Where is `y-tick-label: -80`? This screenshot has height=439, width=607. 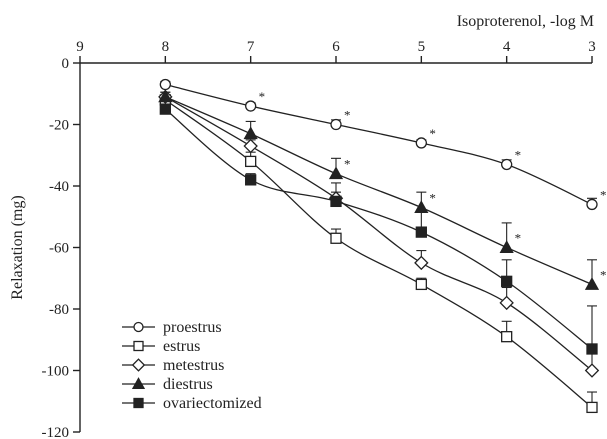
y-tick-label: -80 is located at coordinates (59, 310).